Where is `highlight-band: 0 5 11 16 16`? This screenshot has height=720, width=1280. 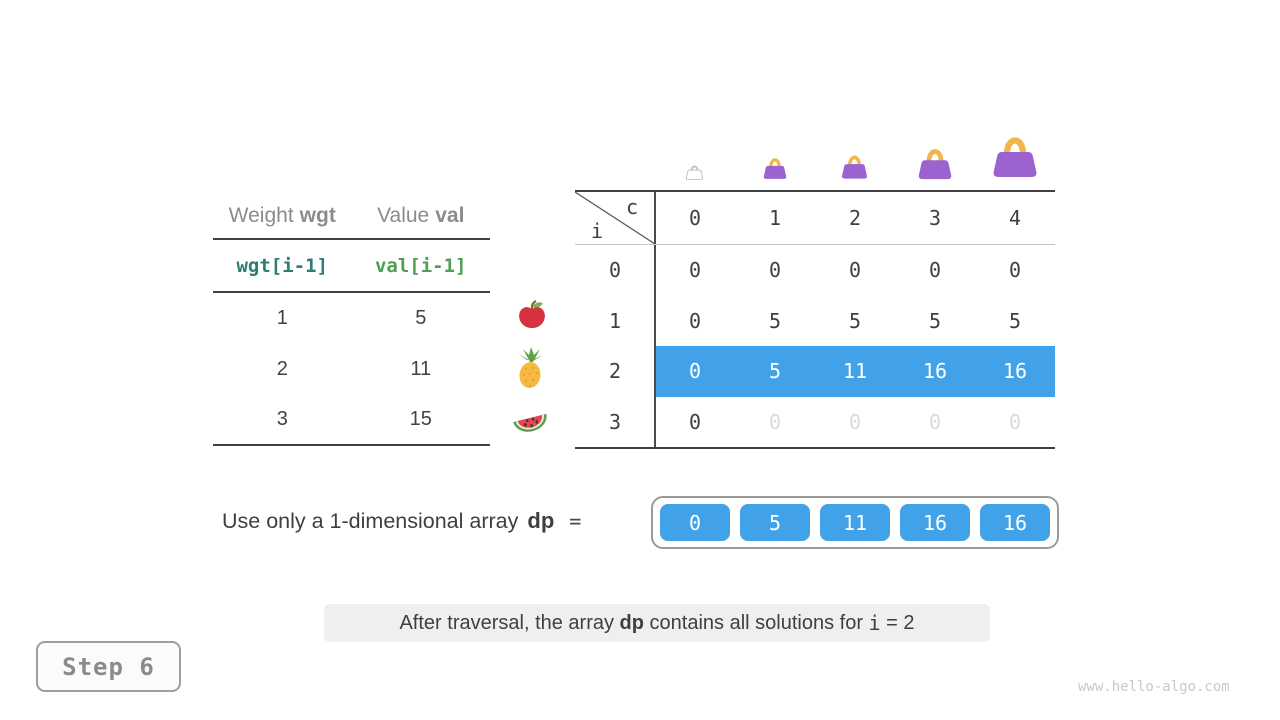 highlight-band: 0 5 11 16 16 is located at coordinates (855, 371).